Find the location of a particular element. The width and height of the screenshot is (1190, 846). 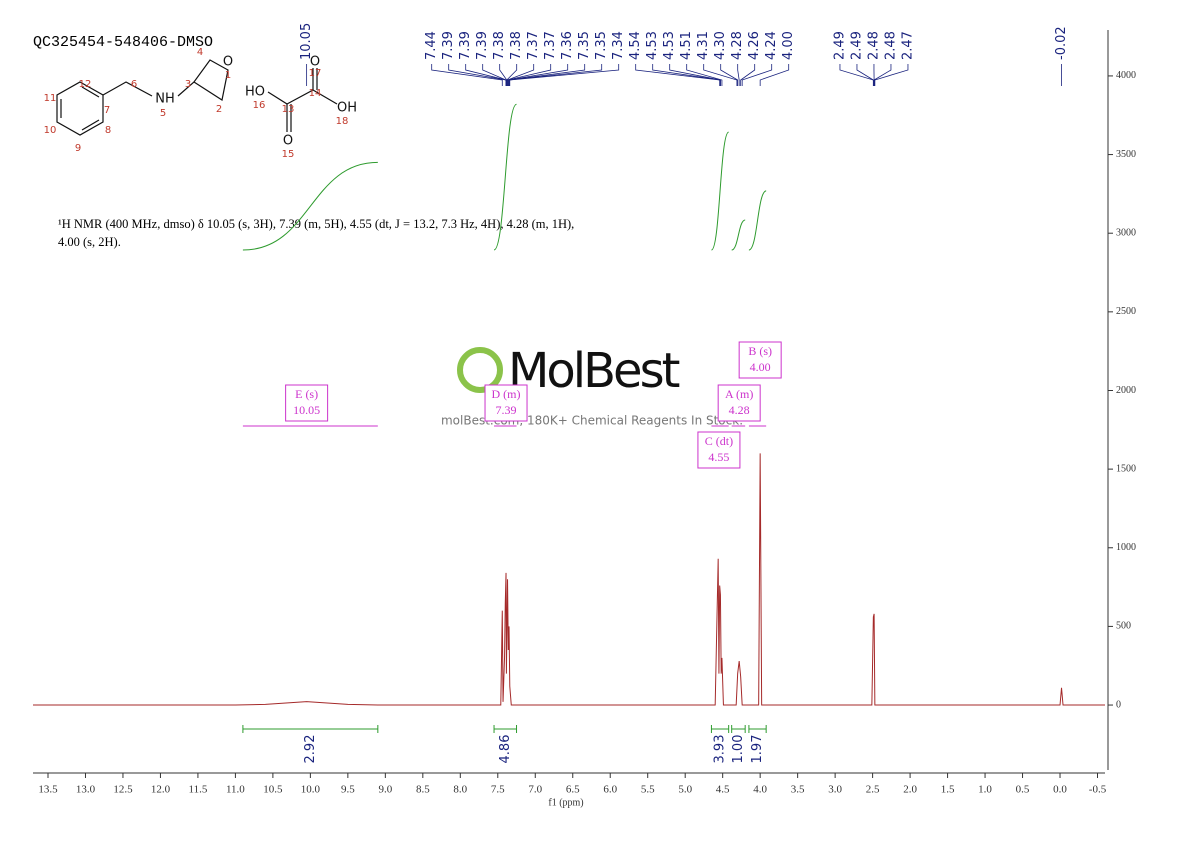

peak-label: 7.44 is located at coordinates (431, 45).